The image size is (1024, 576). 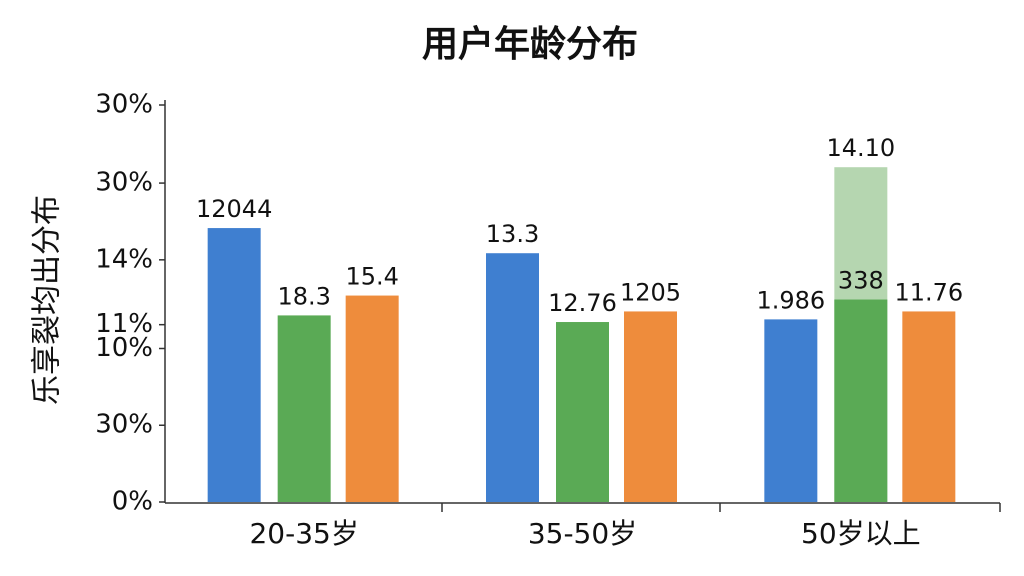 I want to click on y-tick-label: 0%, so click(x=132, y=502).